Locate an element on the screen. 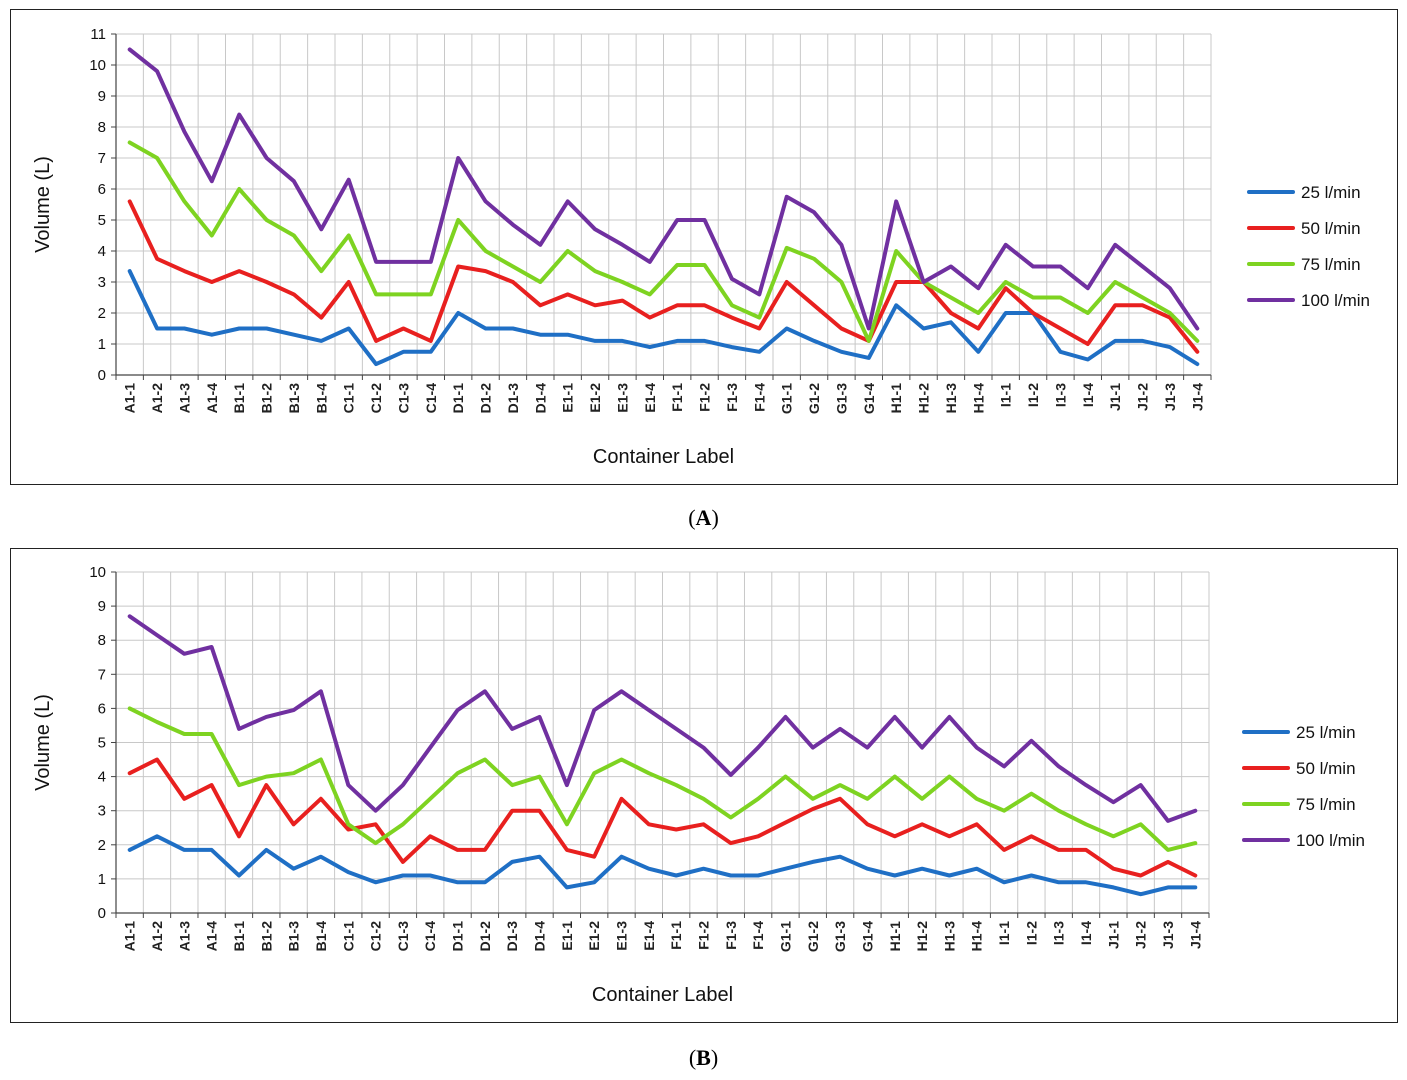  y-tick-label: 9 is located at coordinates (102, 606).